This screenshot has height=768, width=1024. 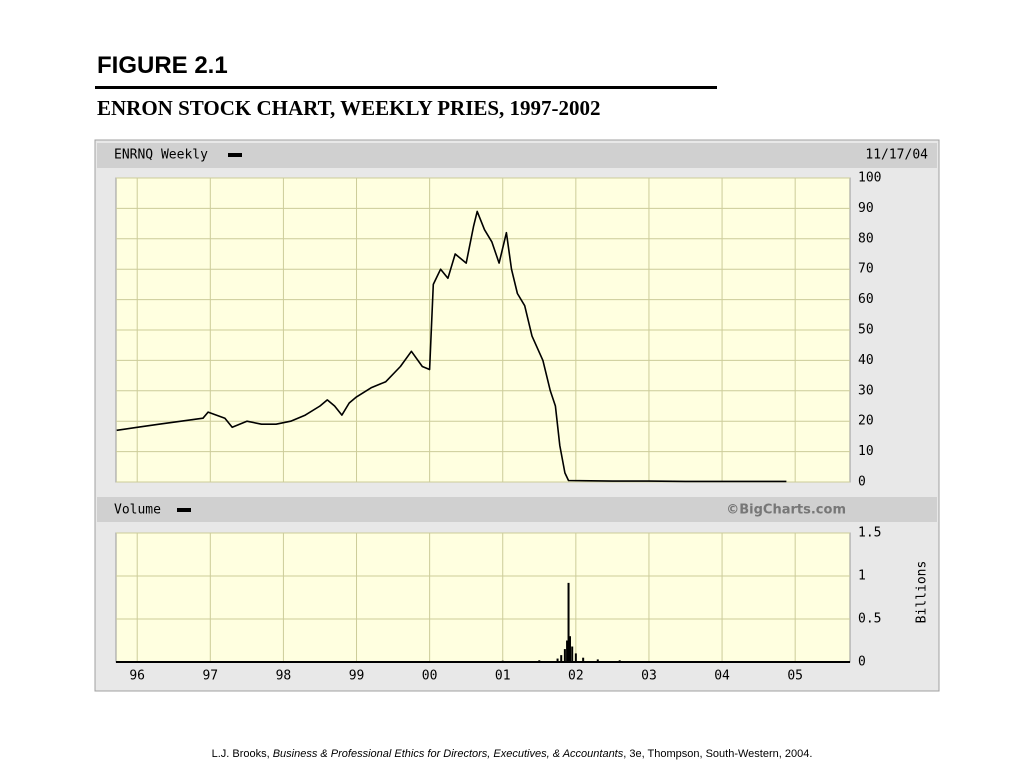 What do you see at coordinates (649, 676) in the screenshot?
I see `x-tick-label: 03` at bounding box center [649, 676].